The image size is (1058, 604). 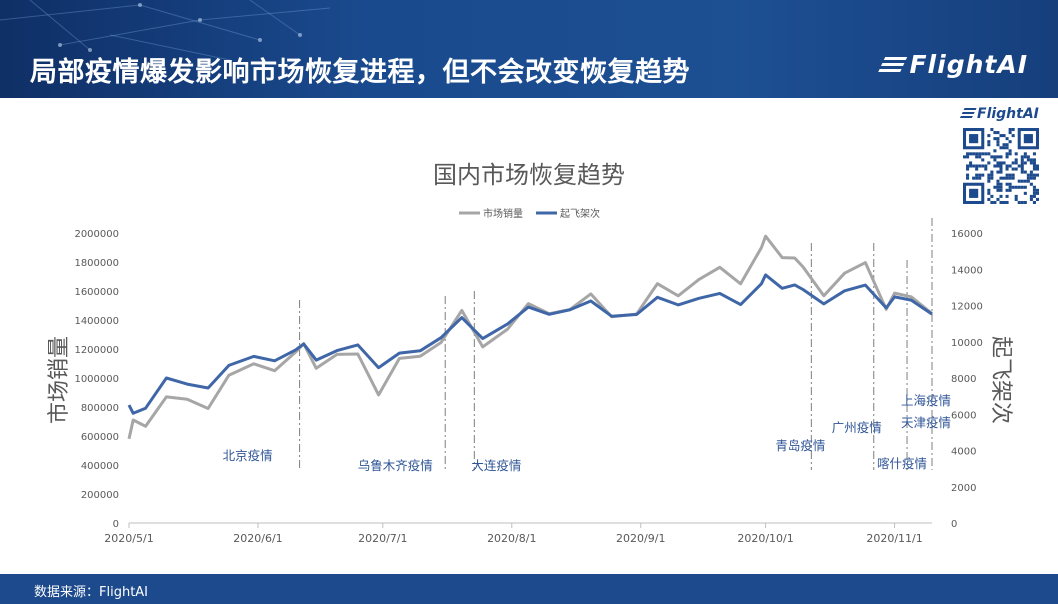 What do you see at coordinates (902, 463) in the screenshot?
I see `event-label: 喀什疫情` at bounding box center [902, 463].